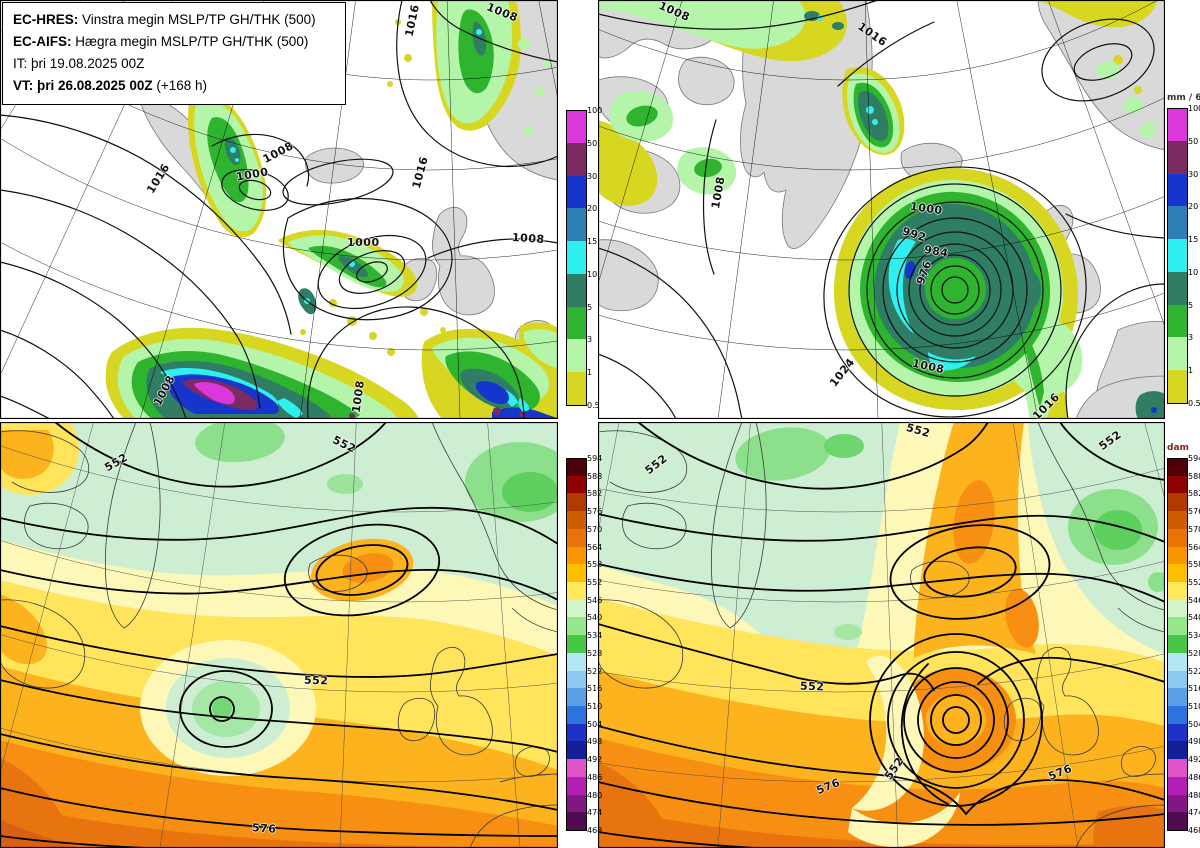 The height and width of the screenshot is (848, 1200). I want to click on colorbar-tick-label: 558, so click(595, 565).